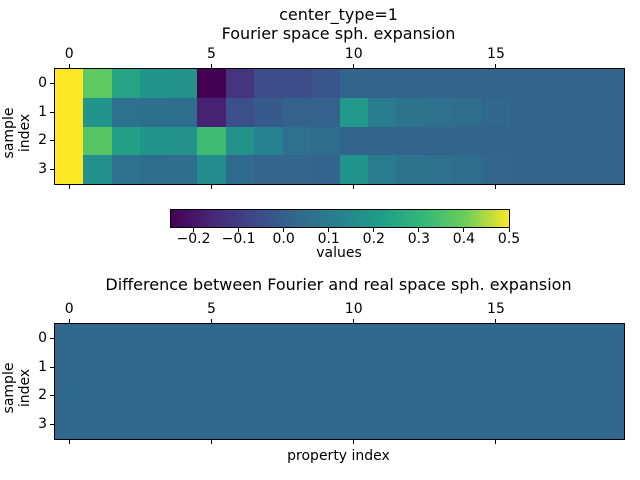  What do you see at coordinates (328, 239) in the screenshot?
I see `colorbar-tick-label: 0.1` at bounding box center [328, 239].